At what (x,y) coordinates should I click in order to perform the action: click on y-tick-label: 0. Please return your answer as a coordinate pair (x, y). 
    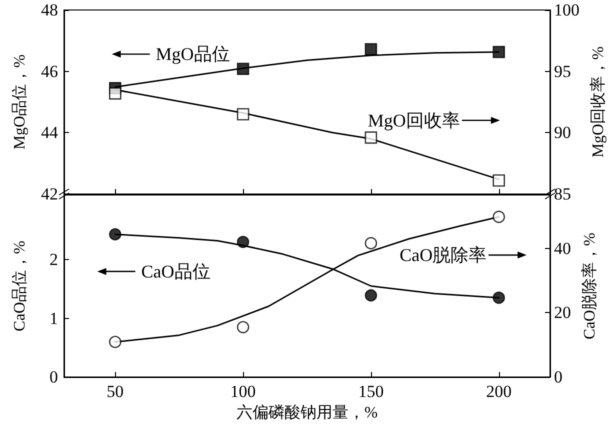
    Looking at the image, I should click on (54, 377).